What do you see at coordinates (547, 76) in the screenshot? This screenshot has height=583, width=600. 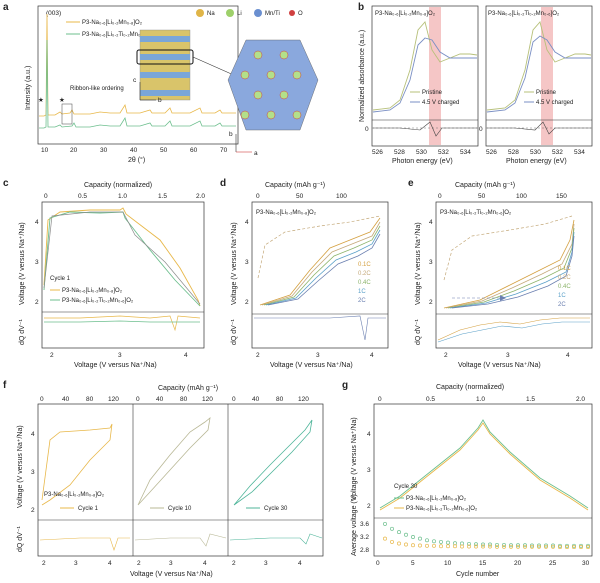 I see `xas-highlight-right` at bounding box center [547, 76].